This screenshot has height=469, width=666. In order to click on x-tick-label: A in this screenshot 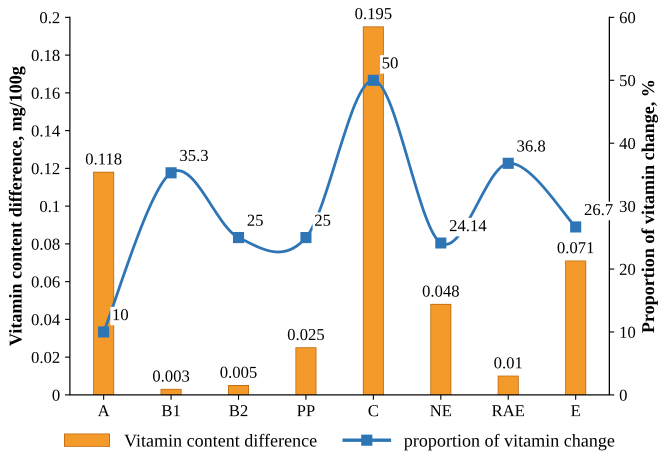, I will do `click(104, 410)`.